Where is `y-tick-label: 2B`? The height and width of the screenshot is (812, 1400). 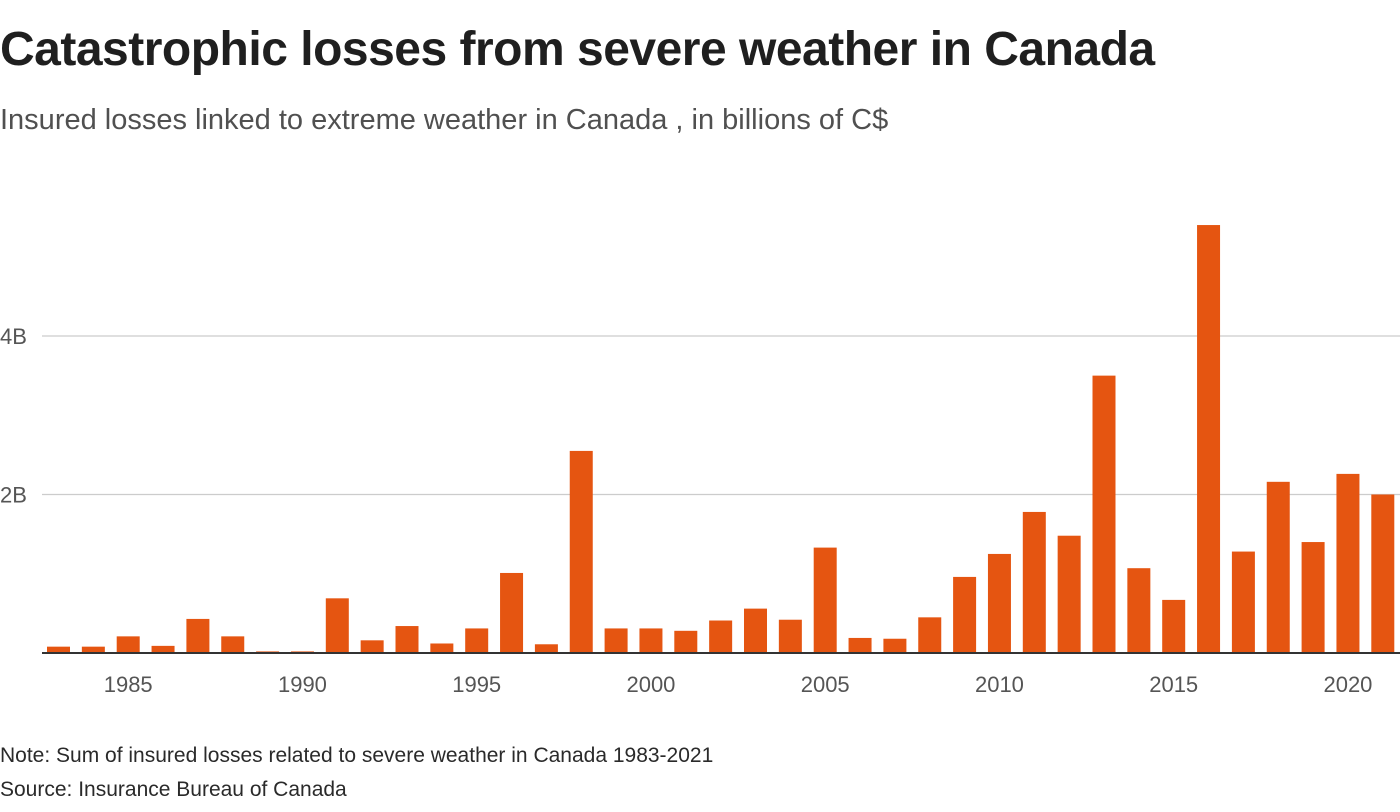 y-tick-label: 2B is located at coordinates (13, 495).